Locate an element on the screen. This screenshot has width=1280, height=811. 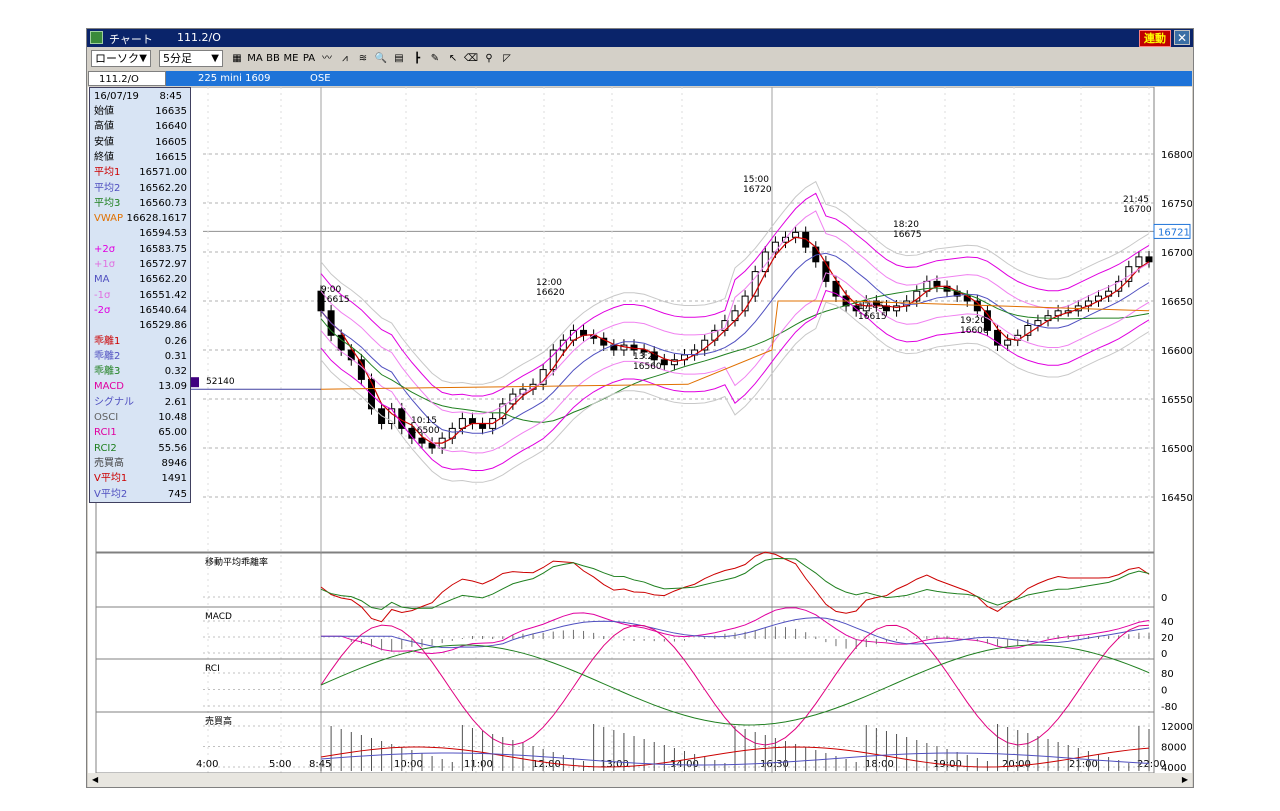
data-value: 16635 is located at coordinates (171, 111).